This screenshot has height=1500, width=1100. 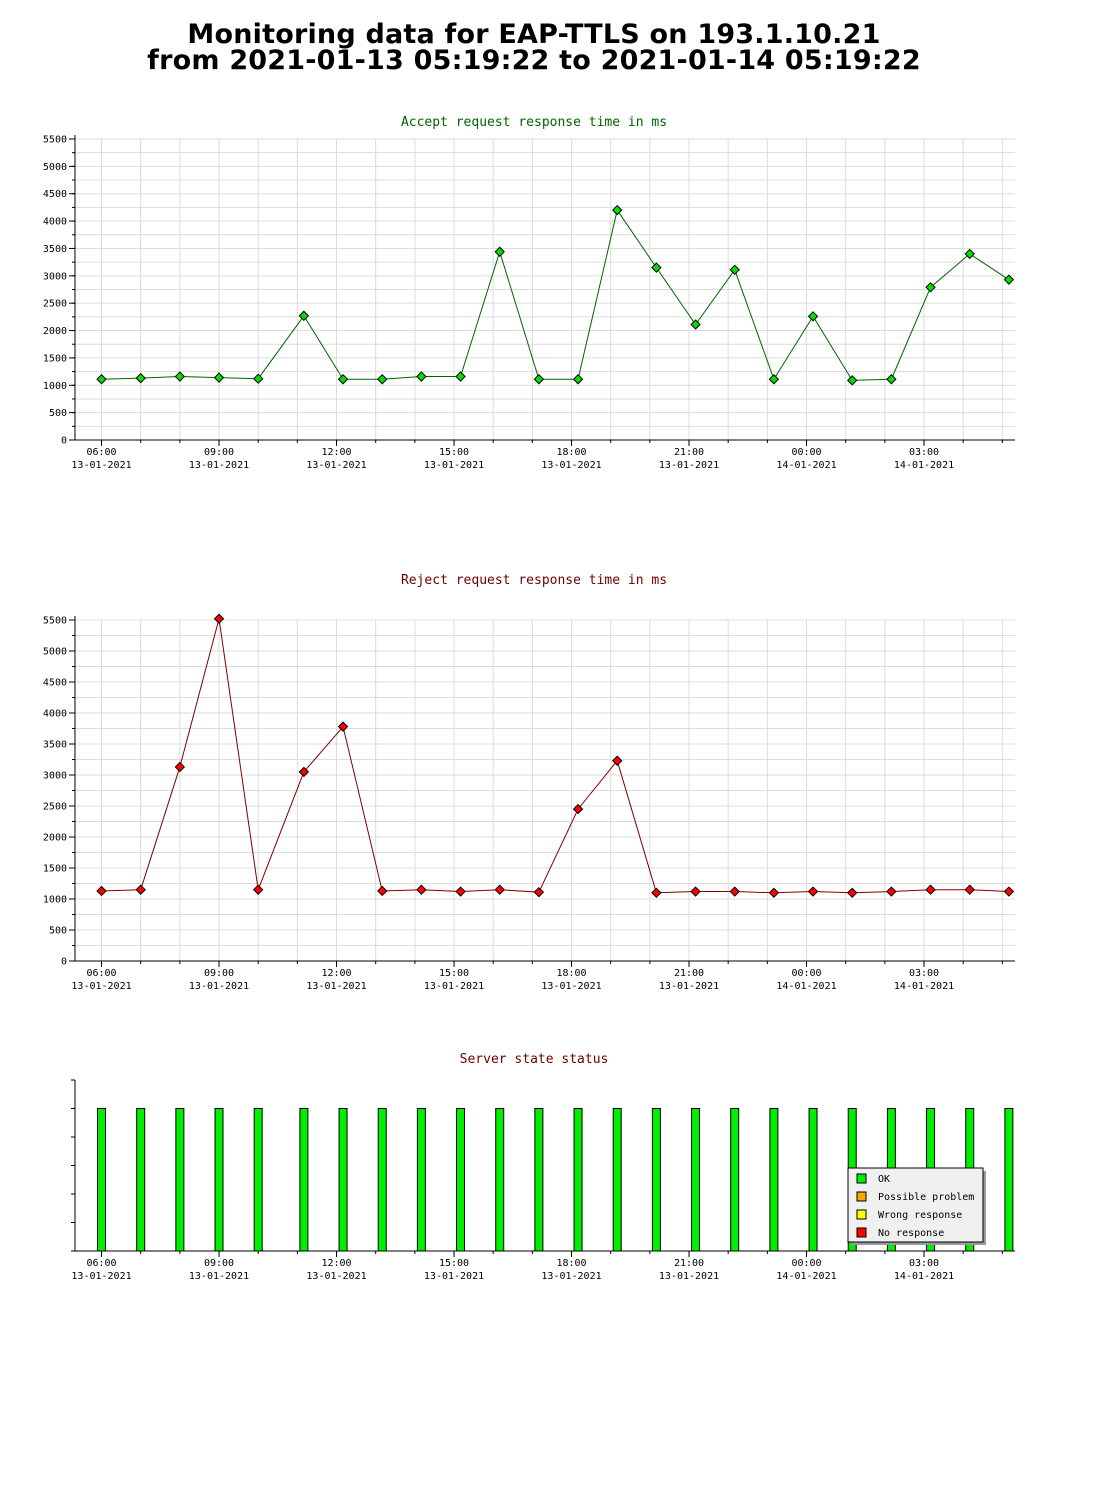 What do you see at coordinates (534, 1059) in the screenshot?
I see `chart-title: Server state status` at bounding box center [534, 1059].